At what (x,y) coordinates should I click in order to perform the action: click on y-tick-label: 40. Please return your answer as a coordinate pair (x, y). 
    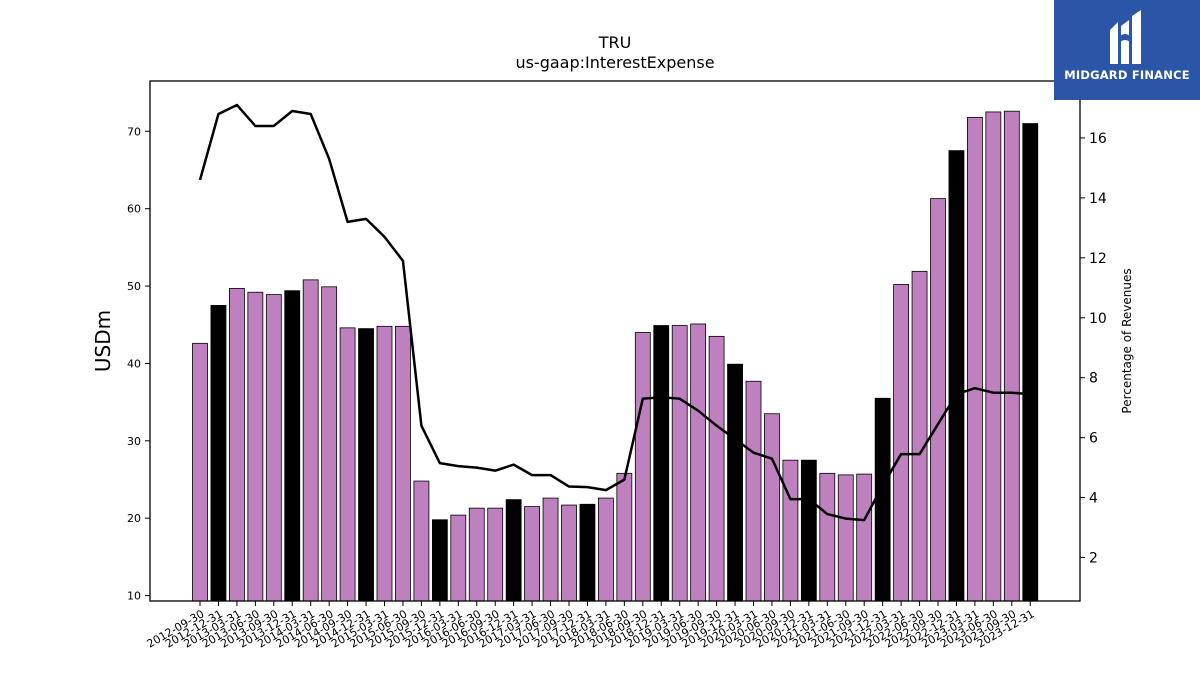
    Looking at the image, I should click on (134, 363).